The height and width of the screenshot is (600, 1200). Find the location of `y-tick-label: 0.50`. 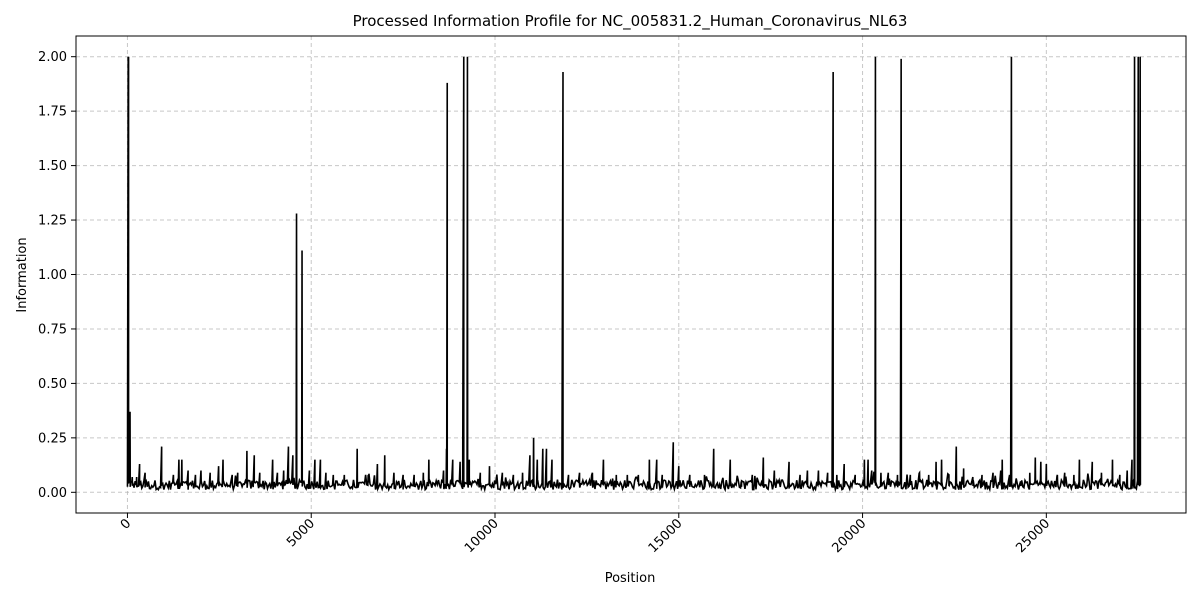

y-tick-label: 0.50 is located at coordinates (52, 384).